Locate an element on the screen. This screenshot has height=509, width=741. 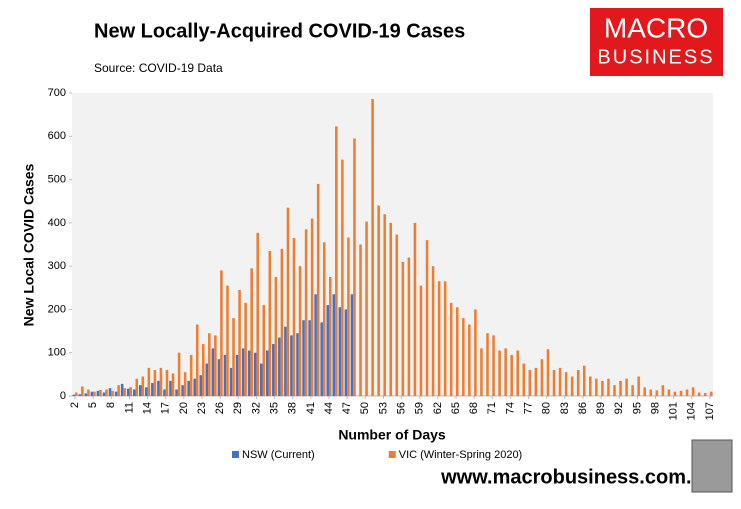
y-tick-label: 500 is located at coordinates (57, 179).